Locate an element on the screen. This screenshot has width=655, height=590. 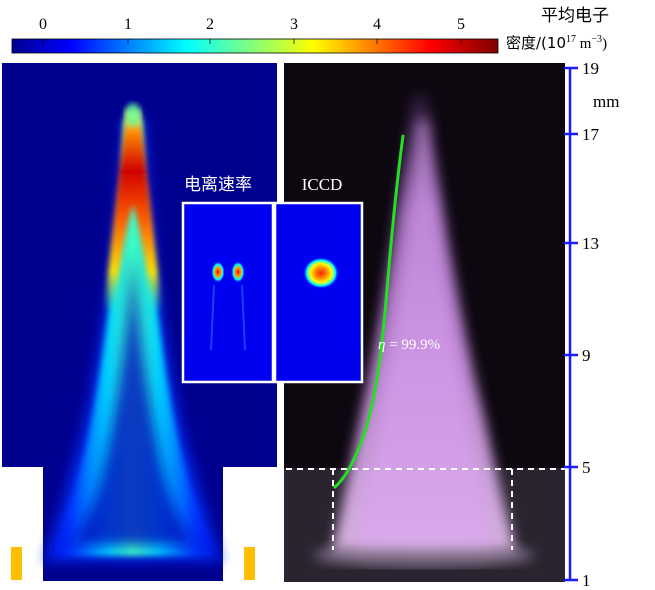
jet-inner-core is located at coordinates (133, 397).